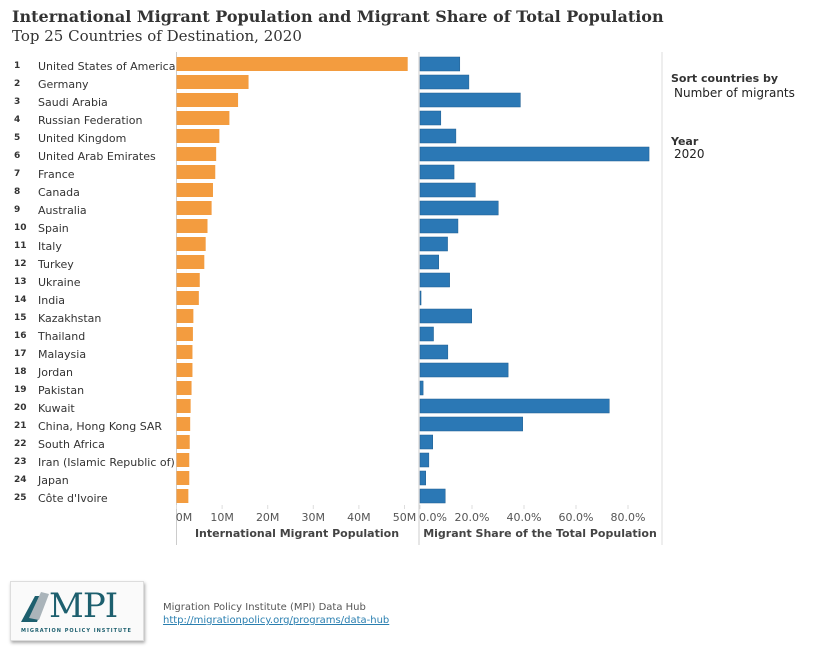  What do you see at coordinates (17, 120) in the screenshot?
I see `rank-label: 4` at bounding box center [17, 120].